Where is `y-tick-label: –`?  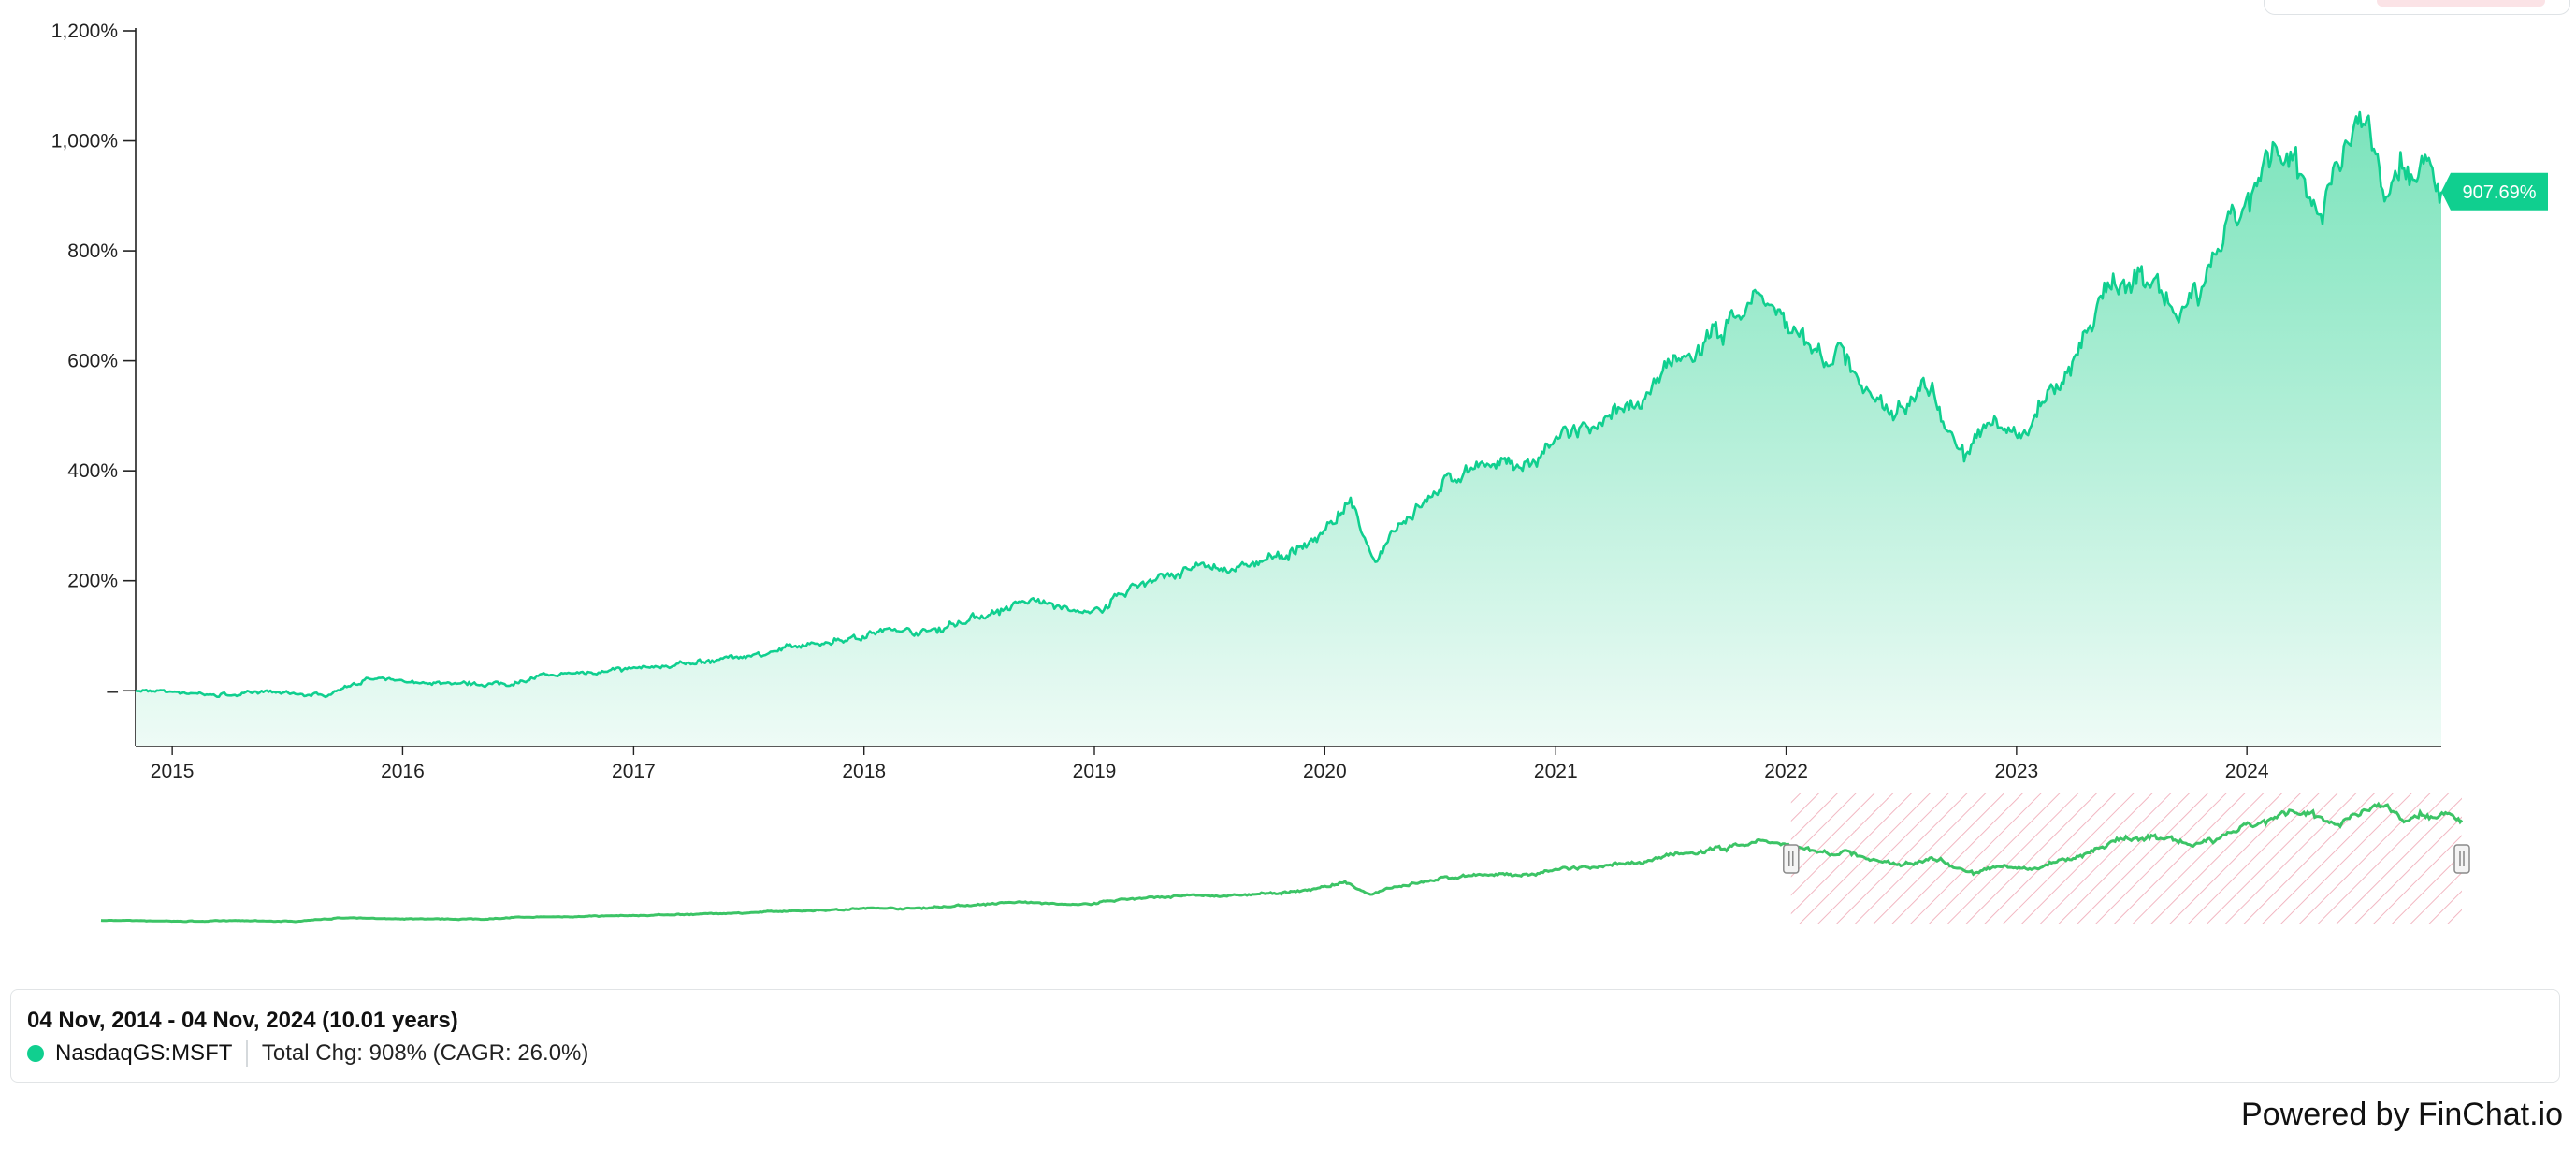 y-tick-label: – is located at coordinates (112, 691).